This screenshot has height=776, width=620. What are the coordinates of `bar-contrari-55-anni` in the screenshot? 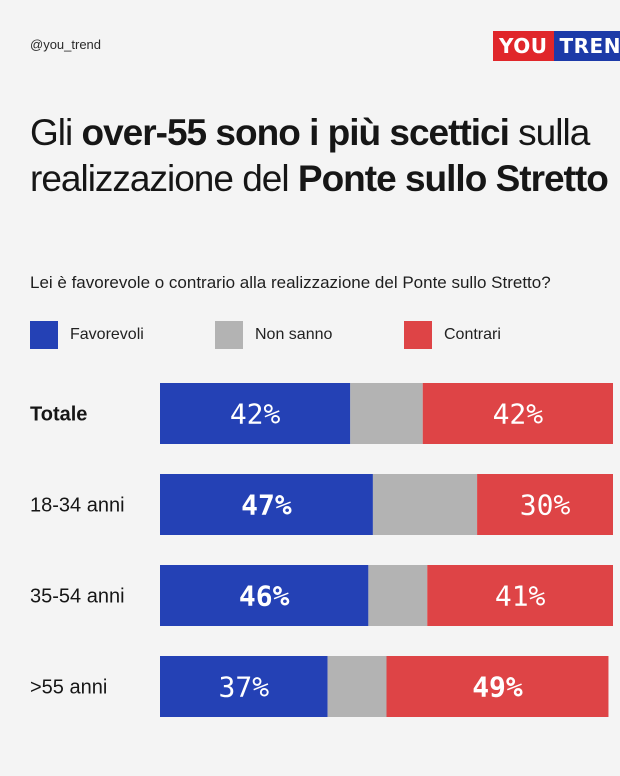 It's located at (497, 686).